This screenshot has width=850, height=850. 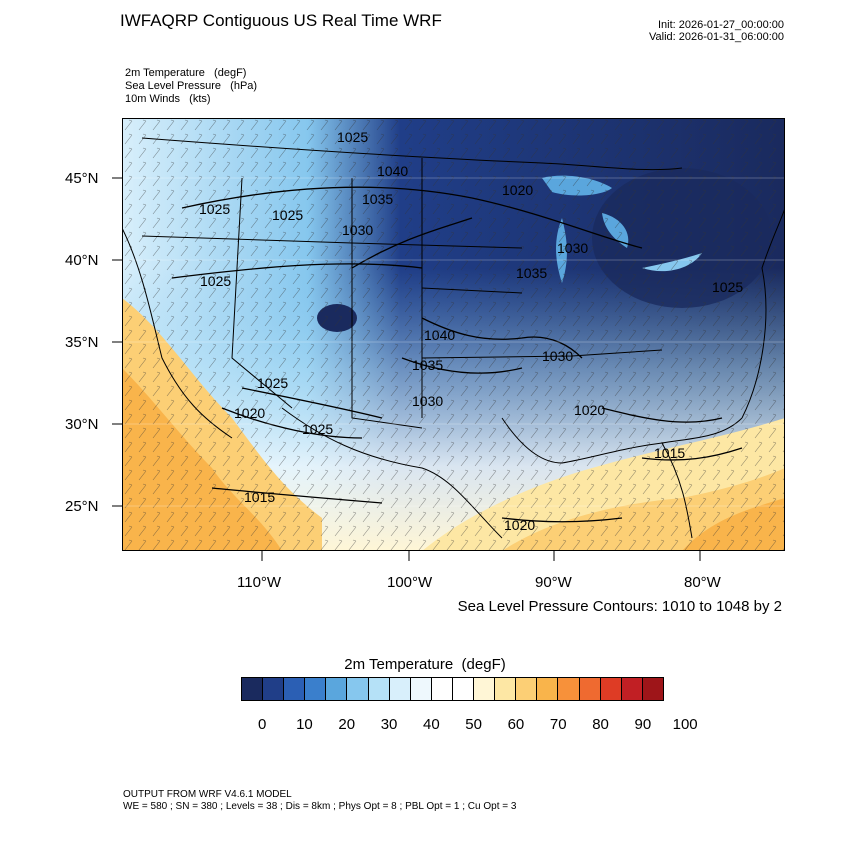 I want to click on colorbar-label: 60, so click(x=516, y=724).